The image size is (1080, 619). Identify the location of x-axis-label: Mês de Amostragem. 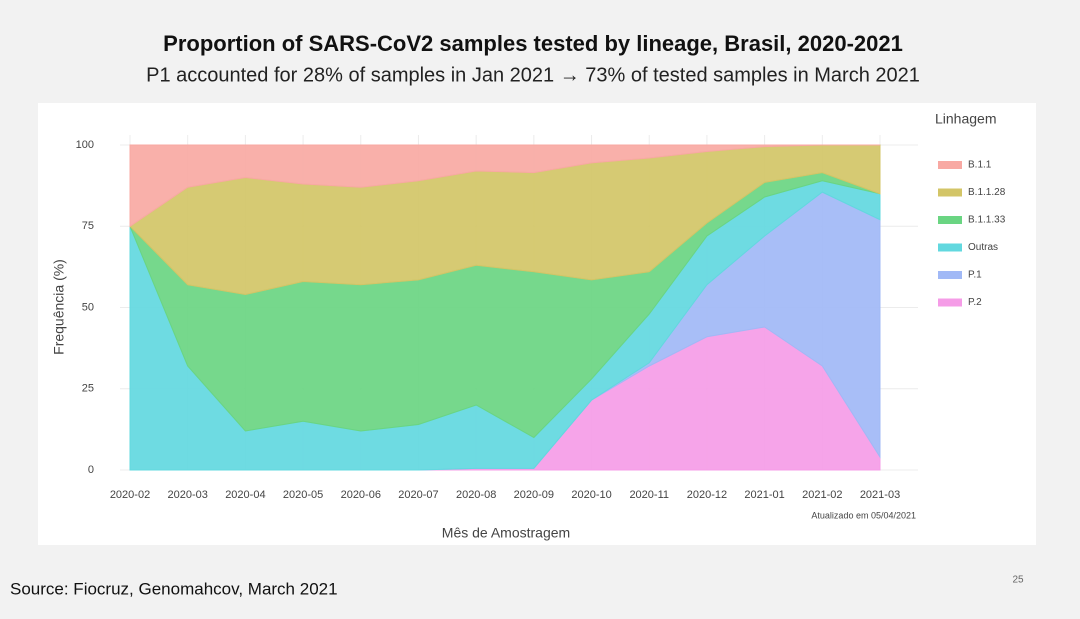
(506, 533).